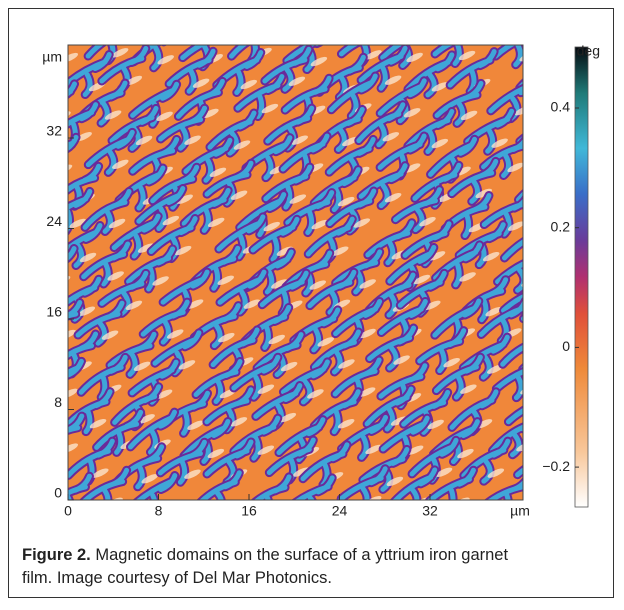 Image resolution: width=624 pixels, height=610 pixels. I want to click on colorbar-tick-label: −0.2, so click(556, 466).